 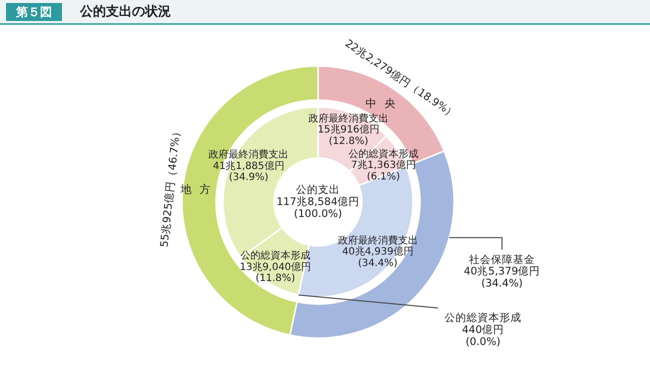 I want to click on slice-label: 社会保障基金, so click(x=502, y=259).